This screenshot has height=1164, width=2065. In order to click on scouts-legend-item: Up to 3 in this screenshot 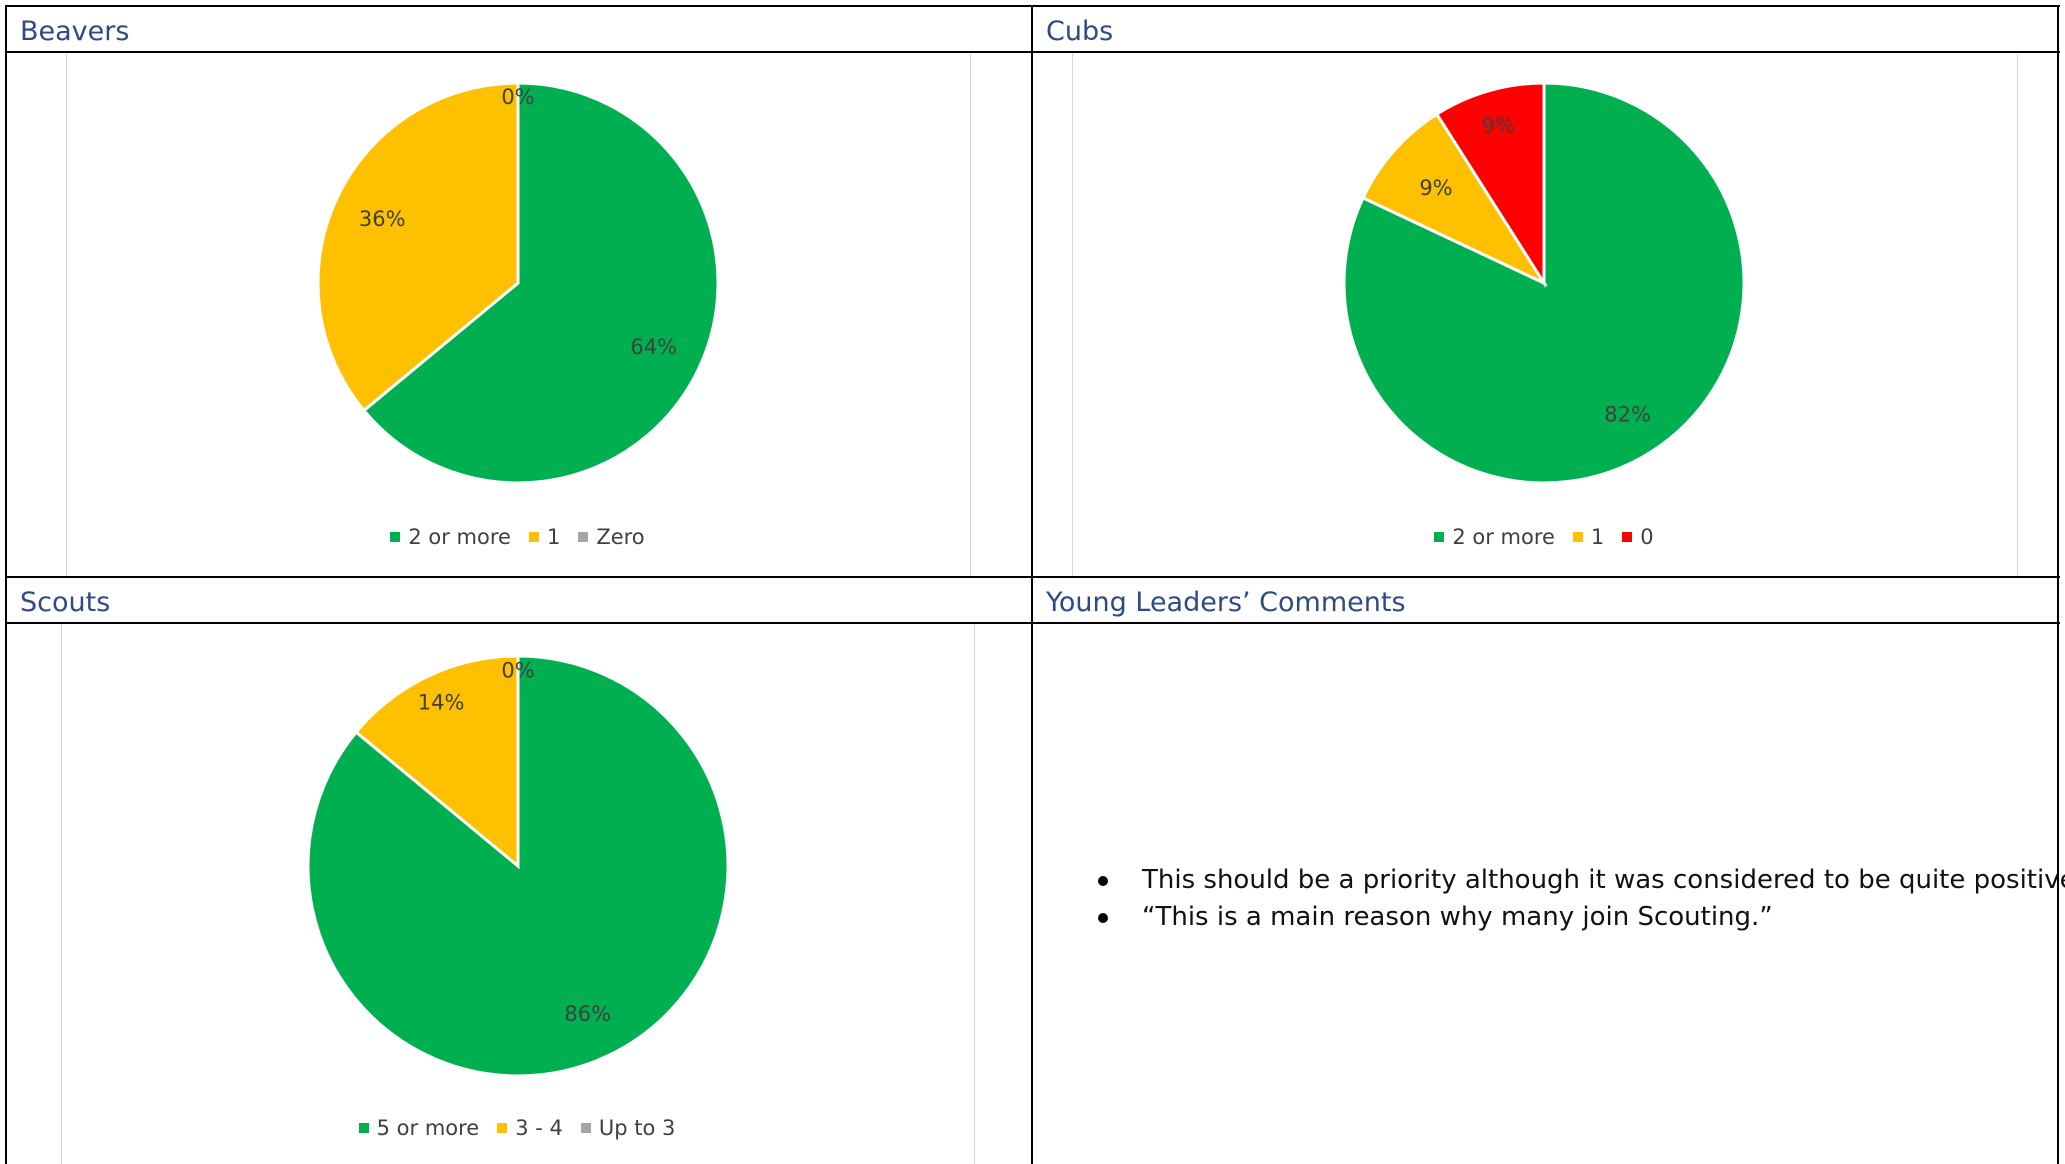, I will do `click(628, 1128)`.